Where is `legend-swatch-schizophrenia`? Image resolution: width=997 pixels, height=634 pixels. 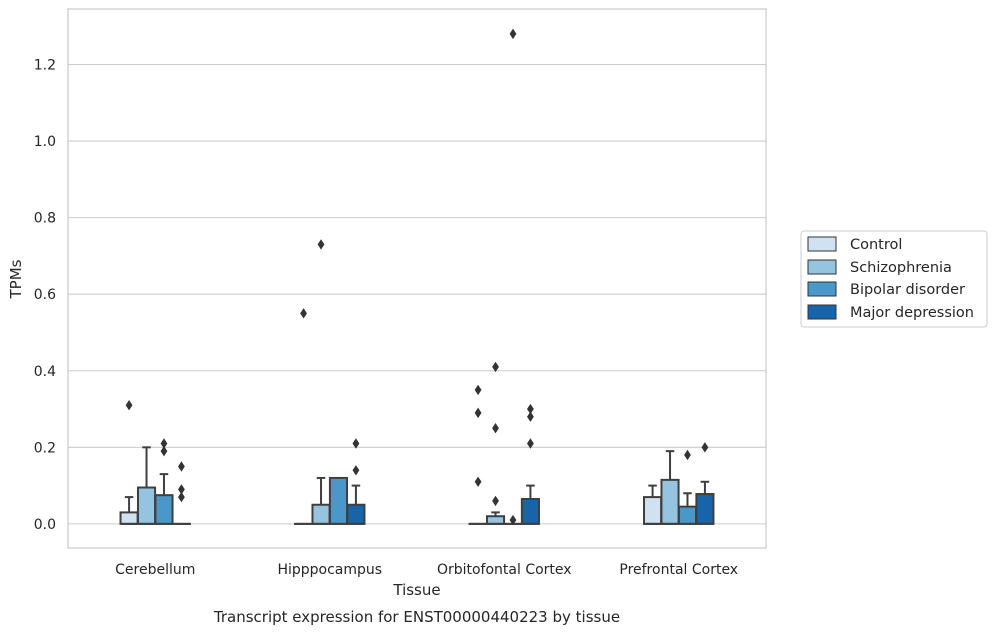 legend-swatch-schizophrenia is located at coordinates (822, 267).